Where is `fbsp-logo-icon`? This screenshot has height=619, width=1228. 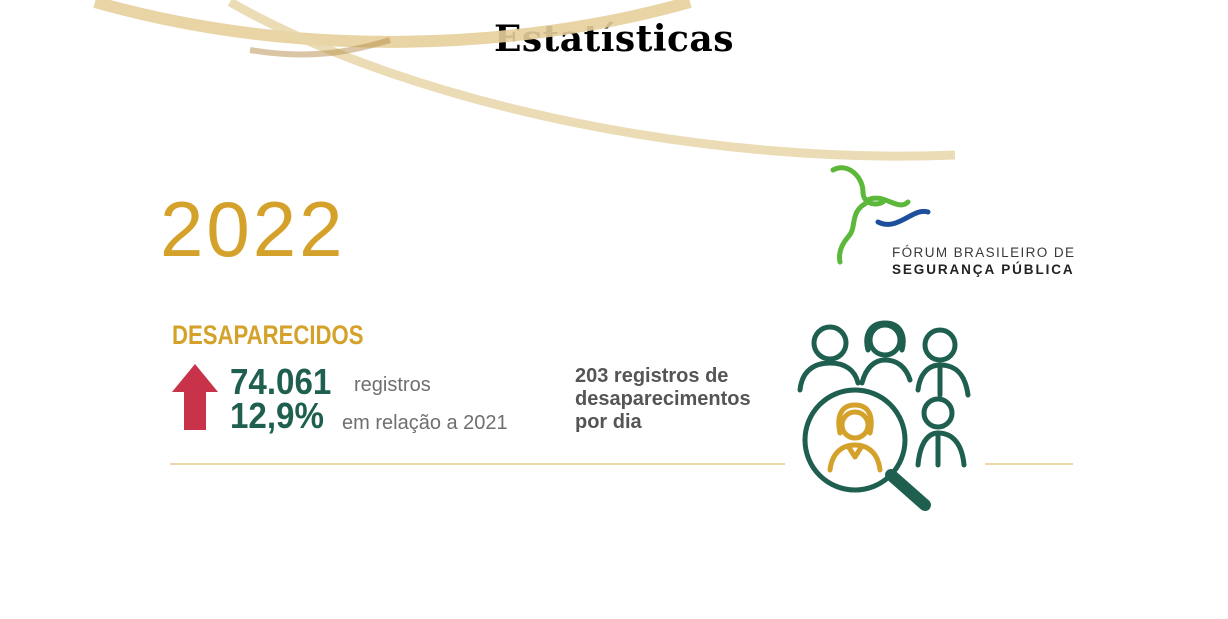 fbsp-logo-icon is located at coordinates (880, 215).